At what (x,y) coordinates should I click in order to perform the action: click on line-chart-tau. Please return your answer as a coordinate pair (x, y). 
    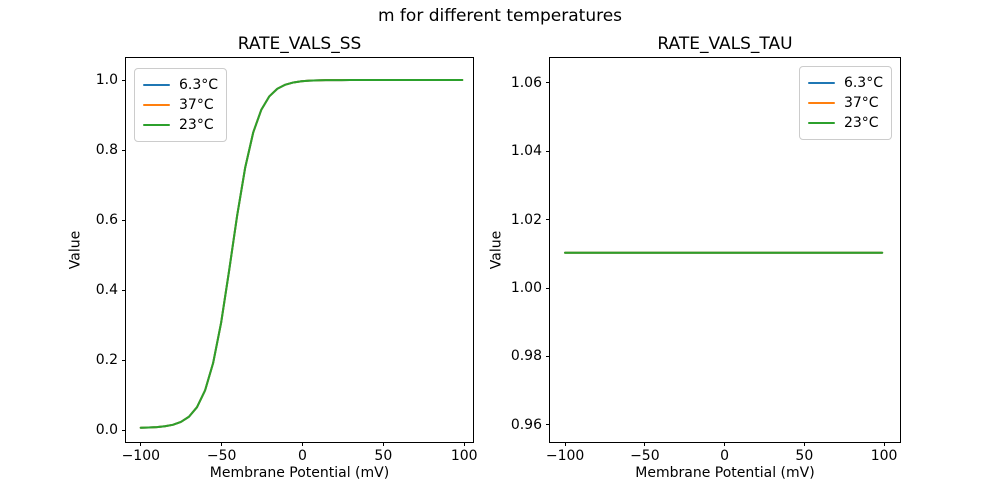
    Looking at the image, I should click on (724, 252).